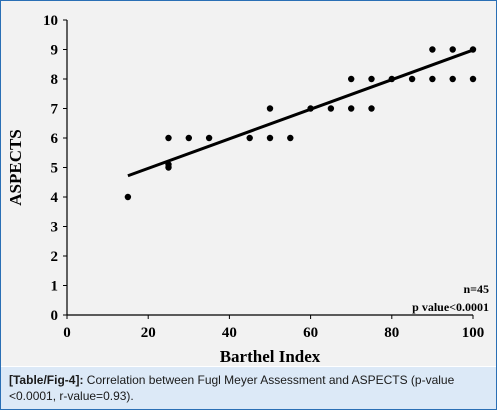 The height and width of the screenshot is (410, 497). Describe the element at coordinates (55, 110) in the screenshot. I see `y-tick-label: 7` at that location.